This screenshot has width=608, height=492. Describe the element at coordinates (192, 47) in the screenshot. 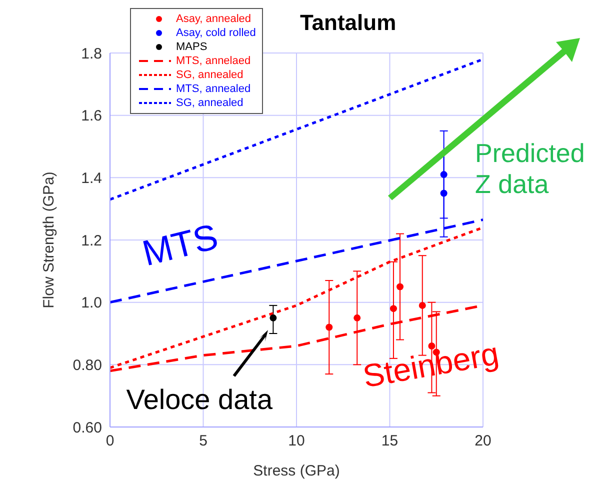

I see `legend-label: MAPS` at that location.